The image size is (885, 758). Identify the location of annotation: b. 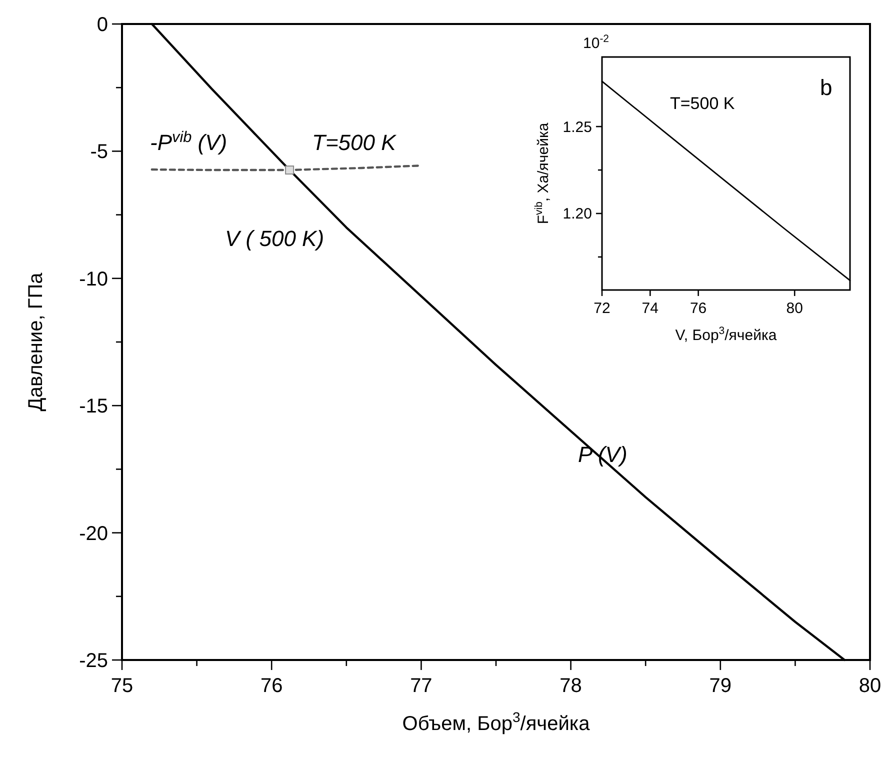
(826, 87).